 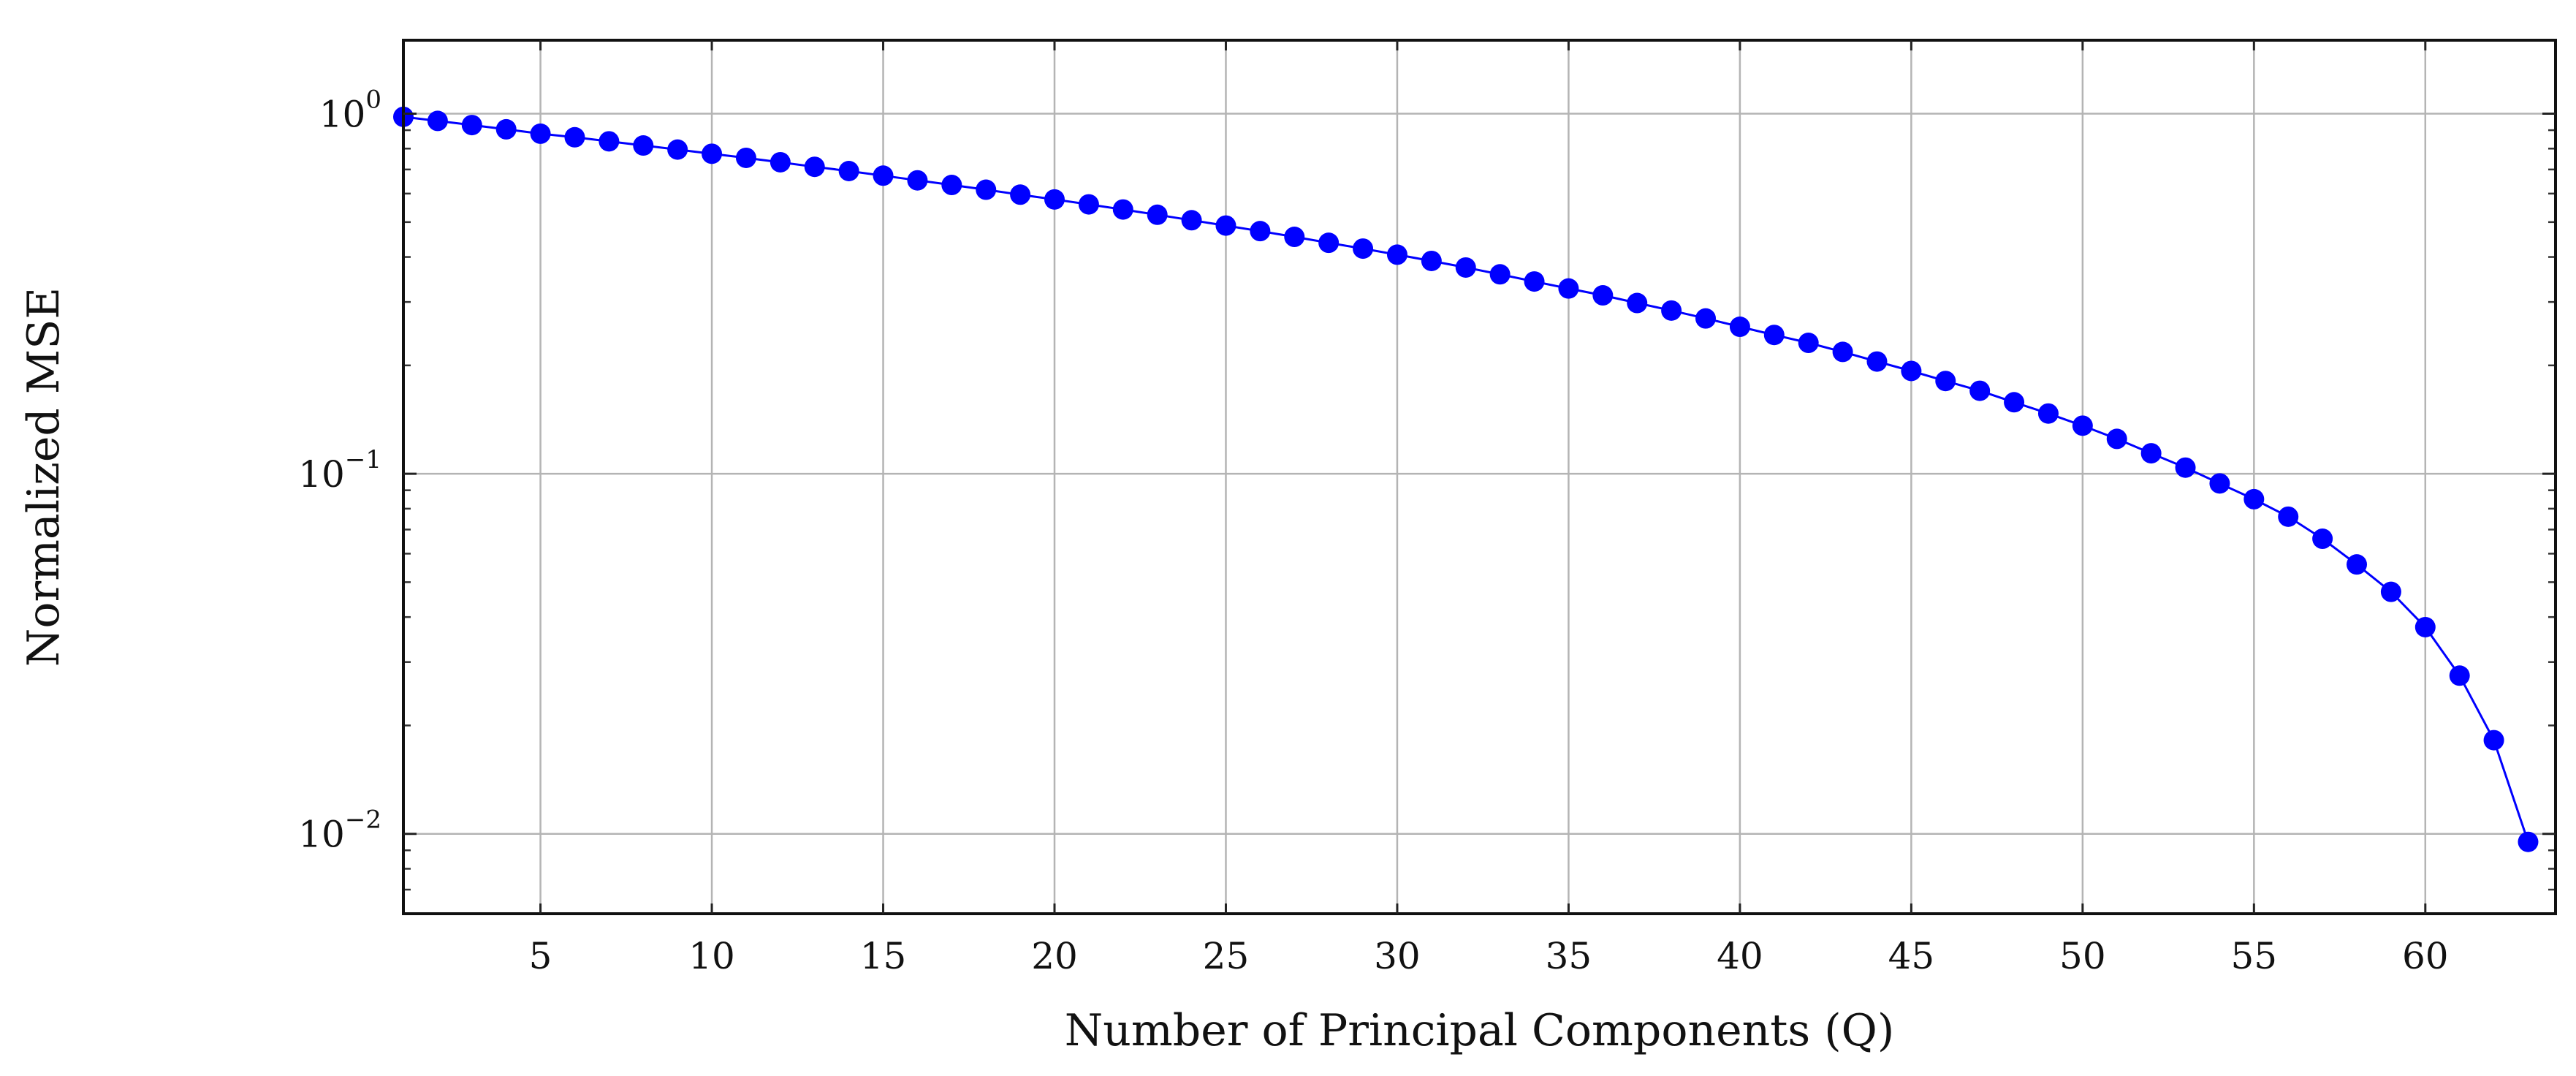 What do you see at coordinates (1397, 956) in the screenshot?
I see `x-tick-label: 30` at bounding box center [1397, 956].